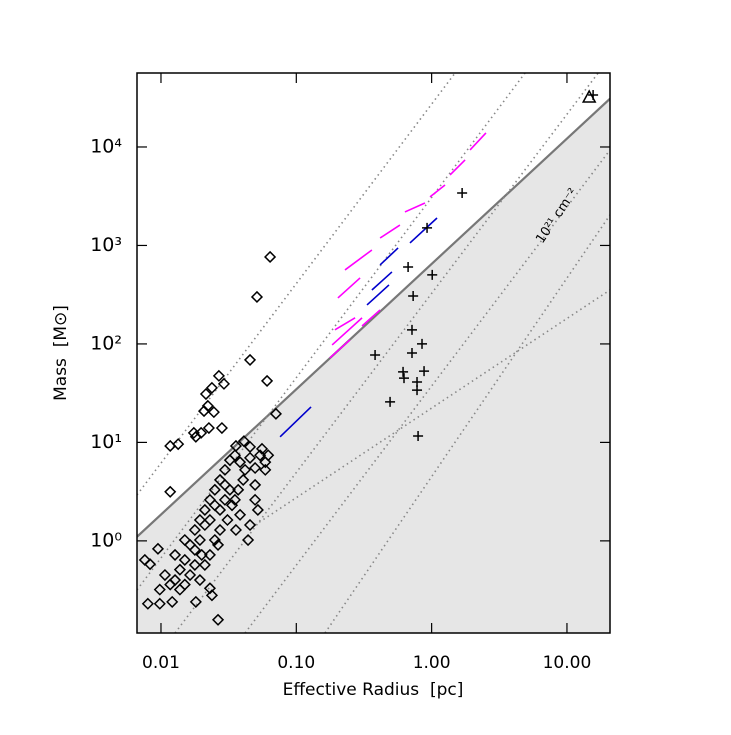  Describe the element at coordinates (106, 146) in the screenshot. I see `y-tick-label: 10⁴` at that location.